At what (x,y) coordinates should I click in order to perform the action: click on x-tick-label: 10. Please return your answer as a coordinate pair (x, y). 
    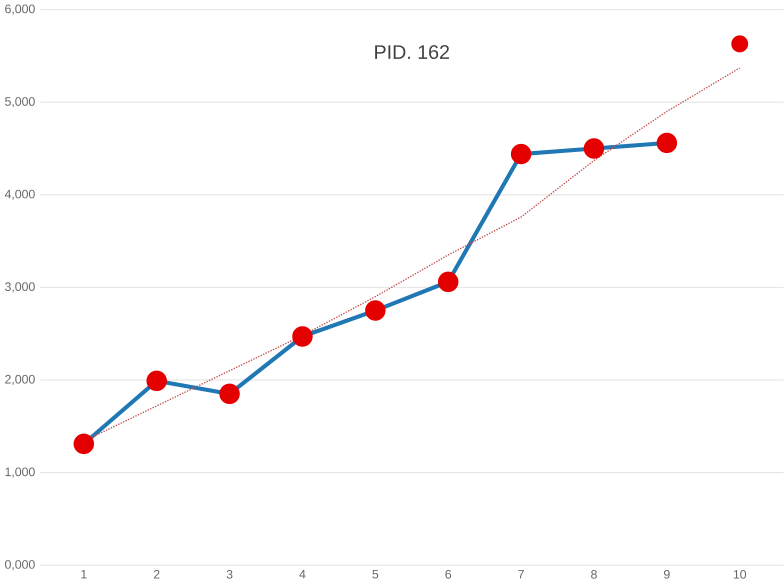
    Looking at the image, I should click on (740, 574).